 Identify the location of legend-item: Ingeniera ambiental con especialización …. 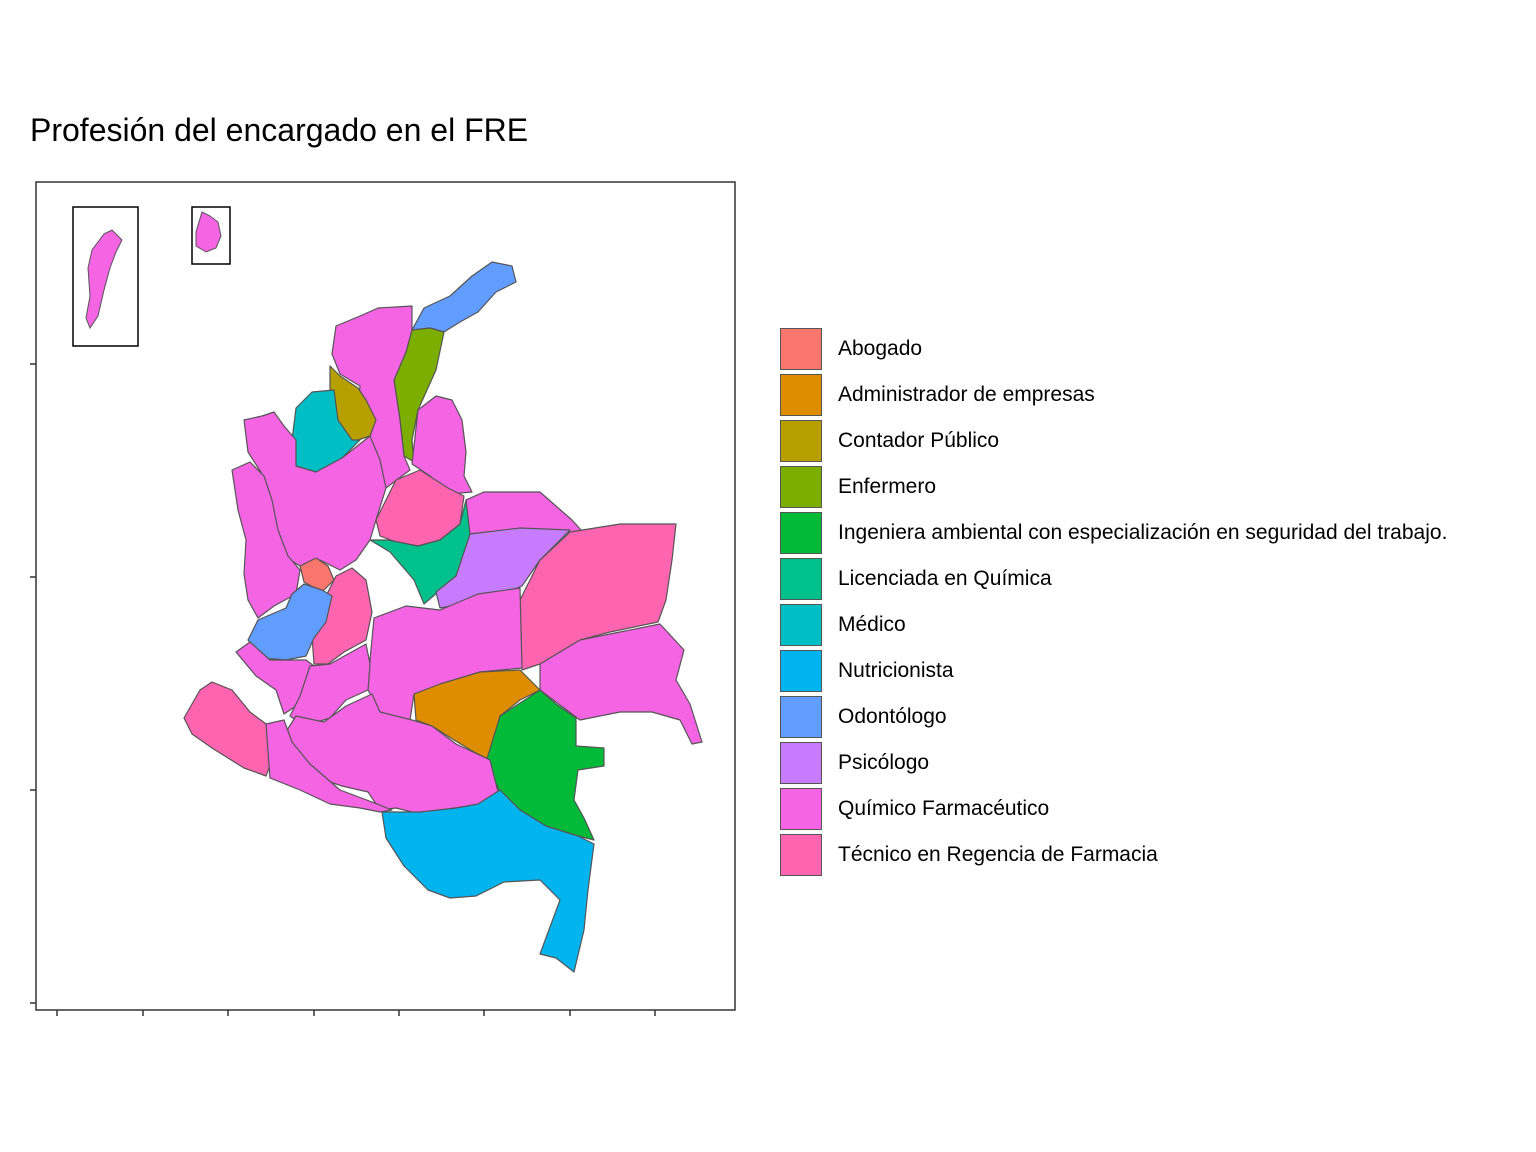
(1113, 533).